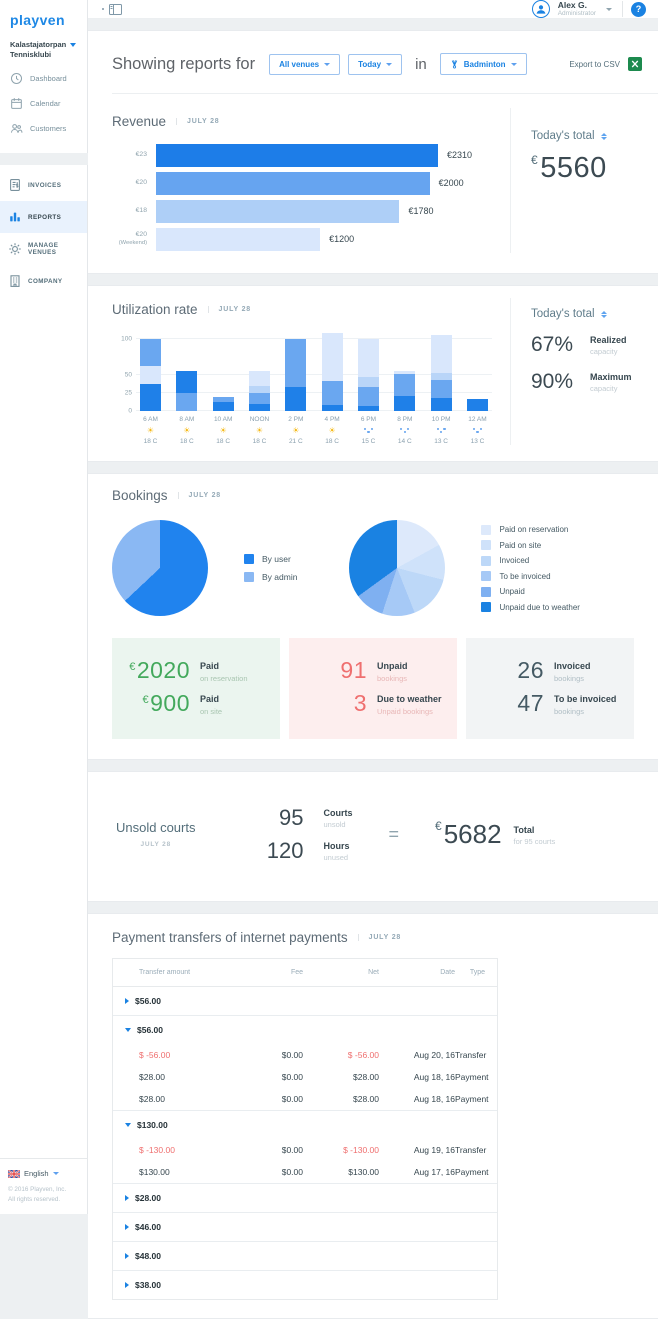 Image resolution: width=658 pixels, height=1319 pixels. Describe the element at coordinates (43, 249) in the screenshot. I see `sidebar-item-manage-venues: MANAGE VENUES` at that location.